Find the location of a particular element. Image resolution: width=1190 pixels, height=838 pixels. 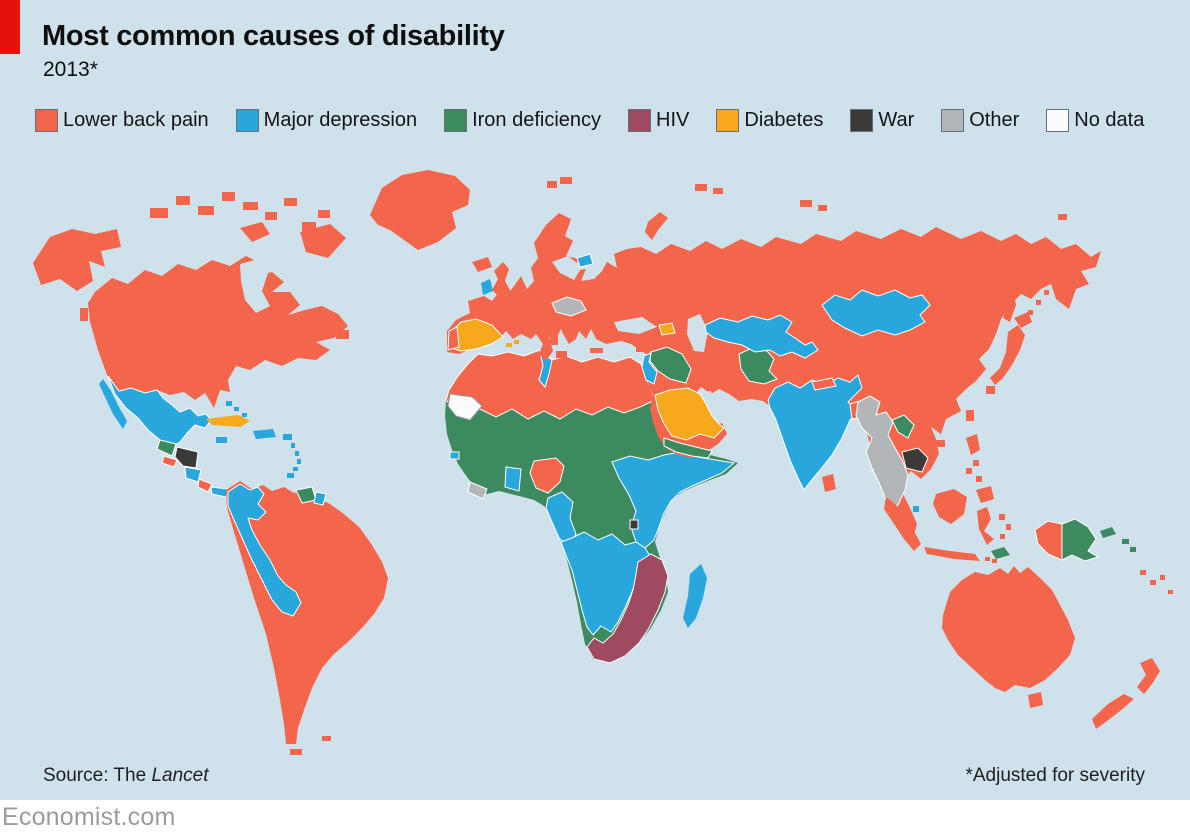

region-azerbaijan is located at coordinates (667, 329).